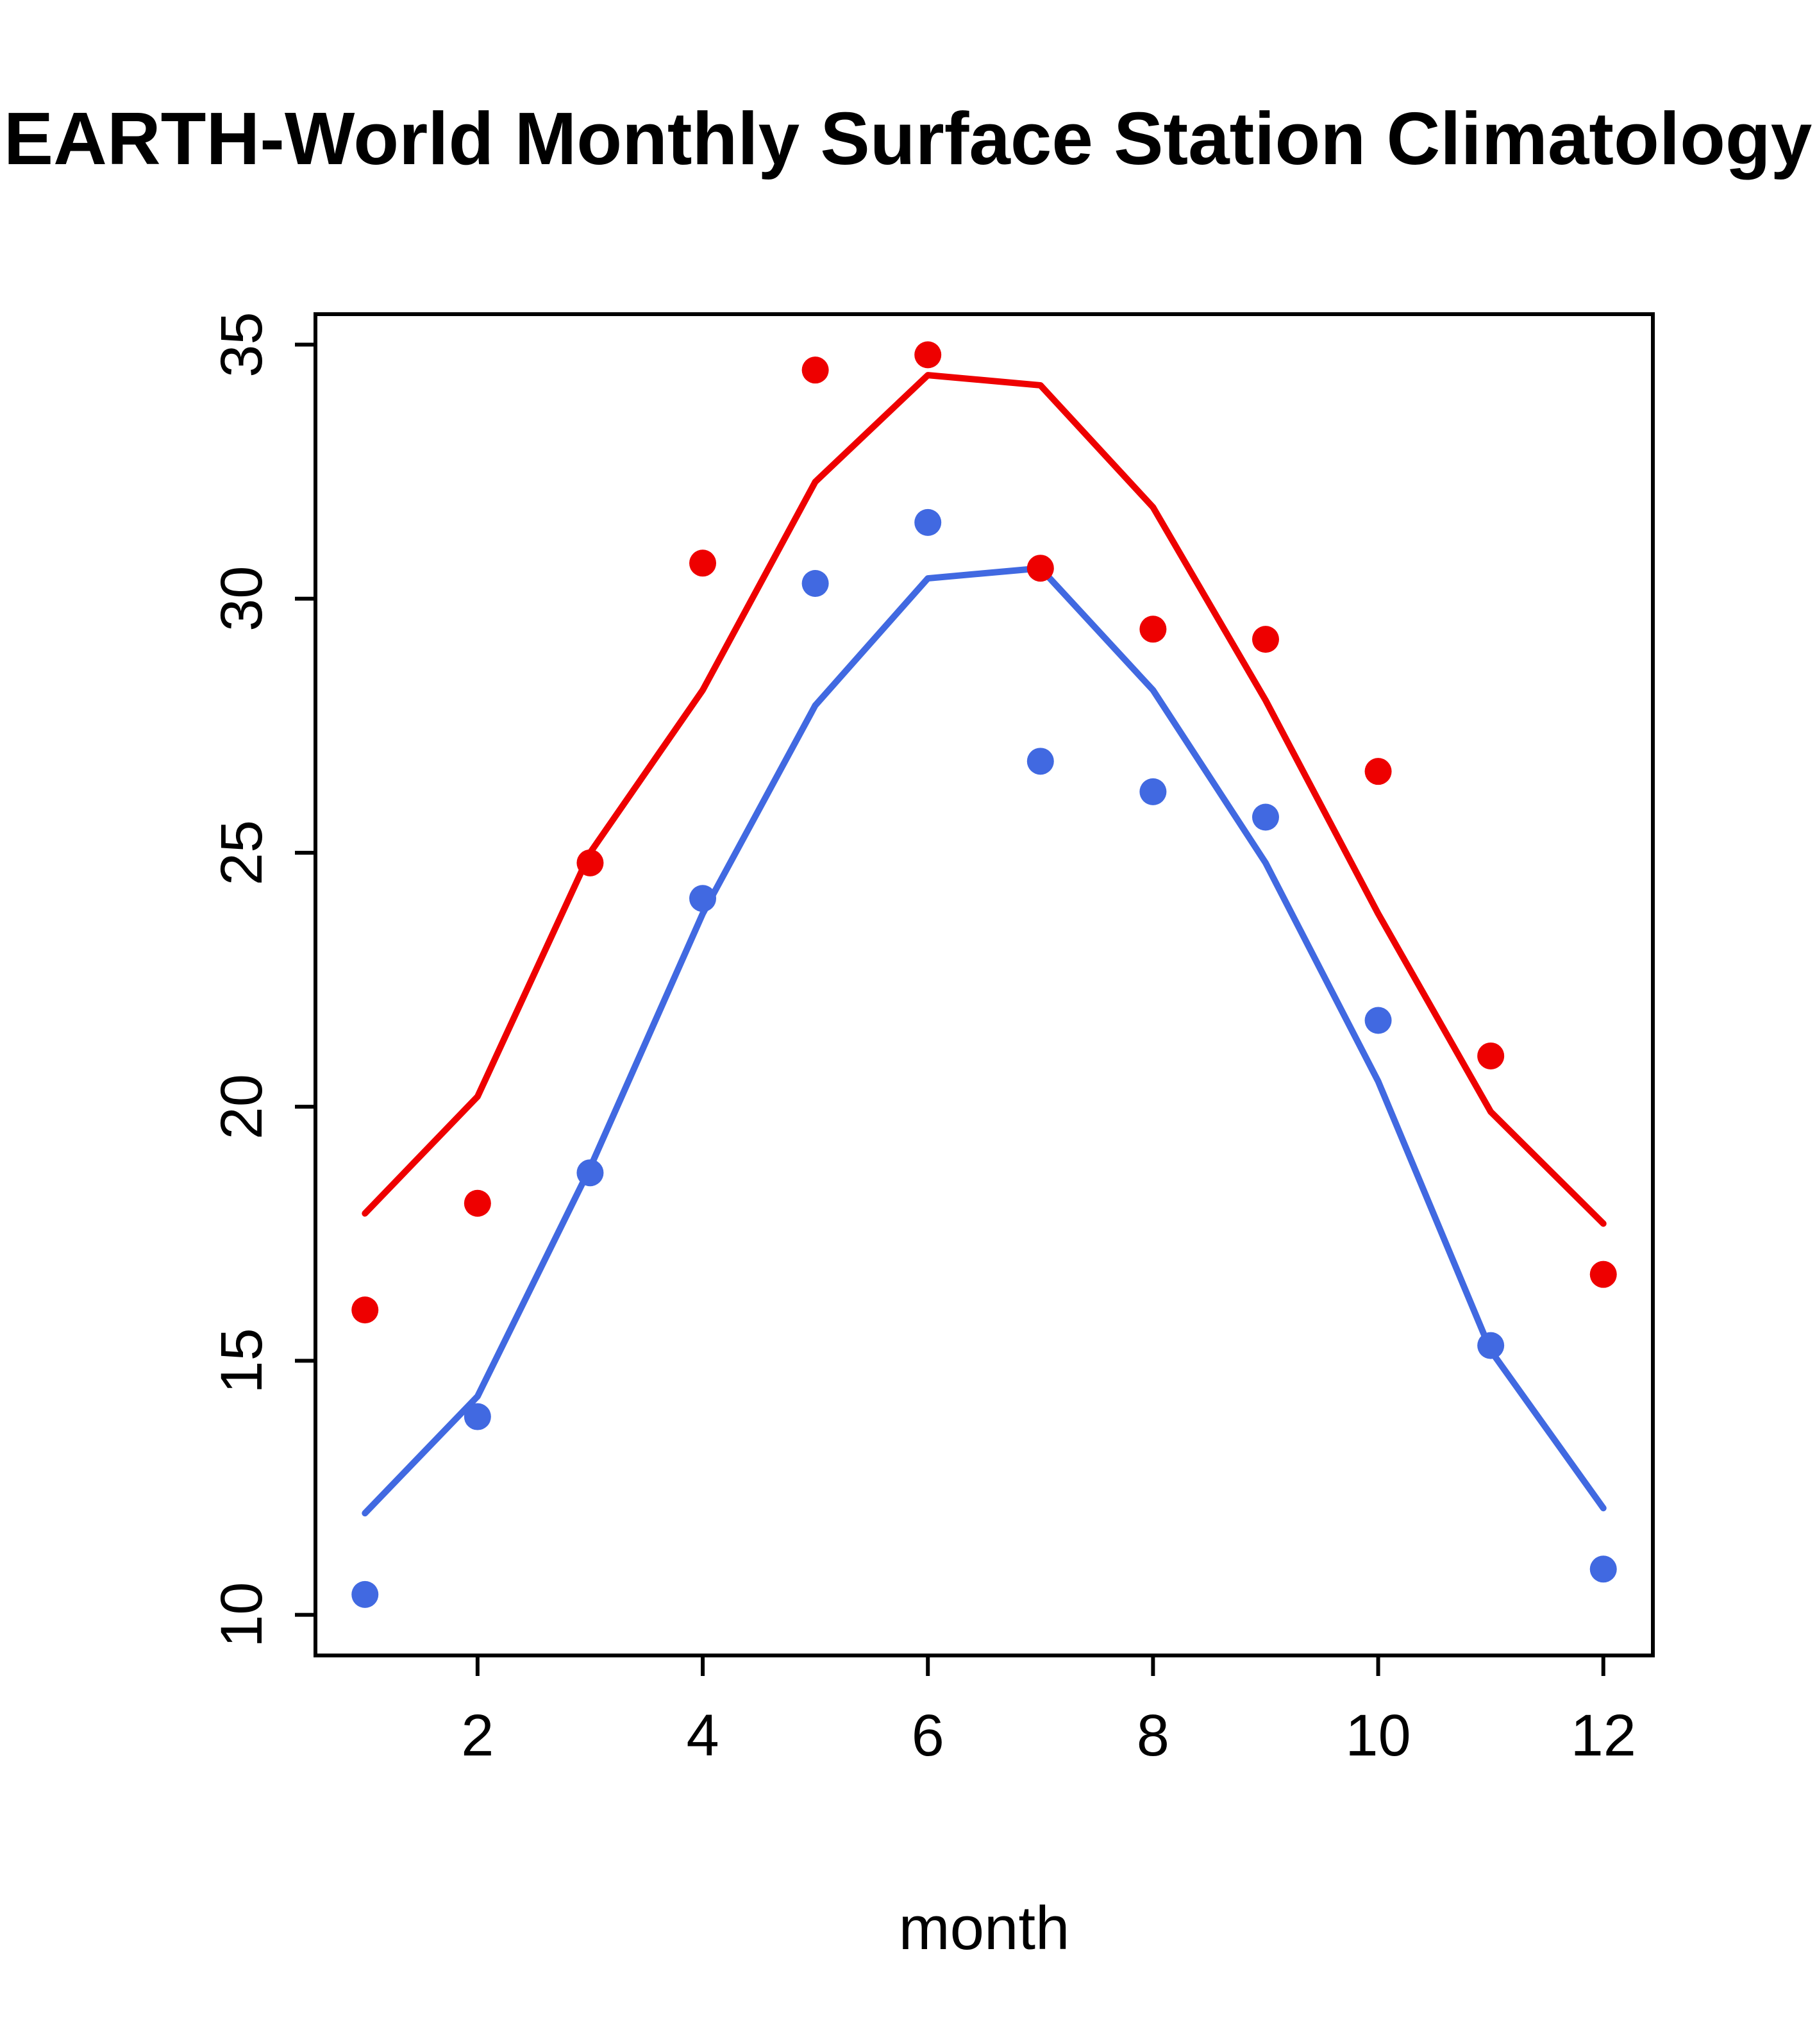 The width and height of the screenshot is (1817, 2044). What do you see at coordinates (242, 1614) in the screenshot?
I see `y-tick-label: 10` at bounding box center [242, 1614].